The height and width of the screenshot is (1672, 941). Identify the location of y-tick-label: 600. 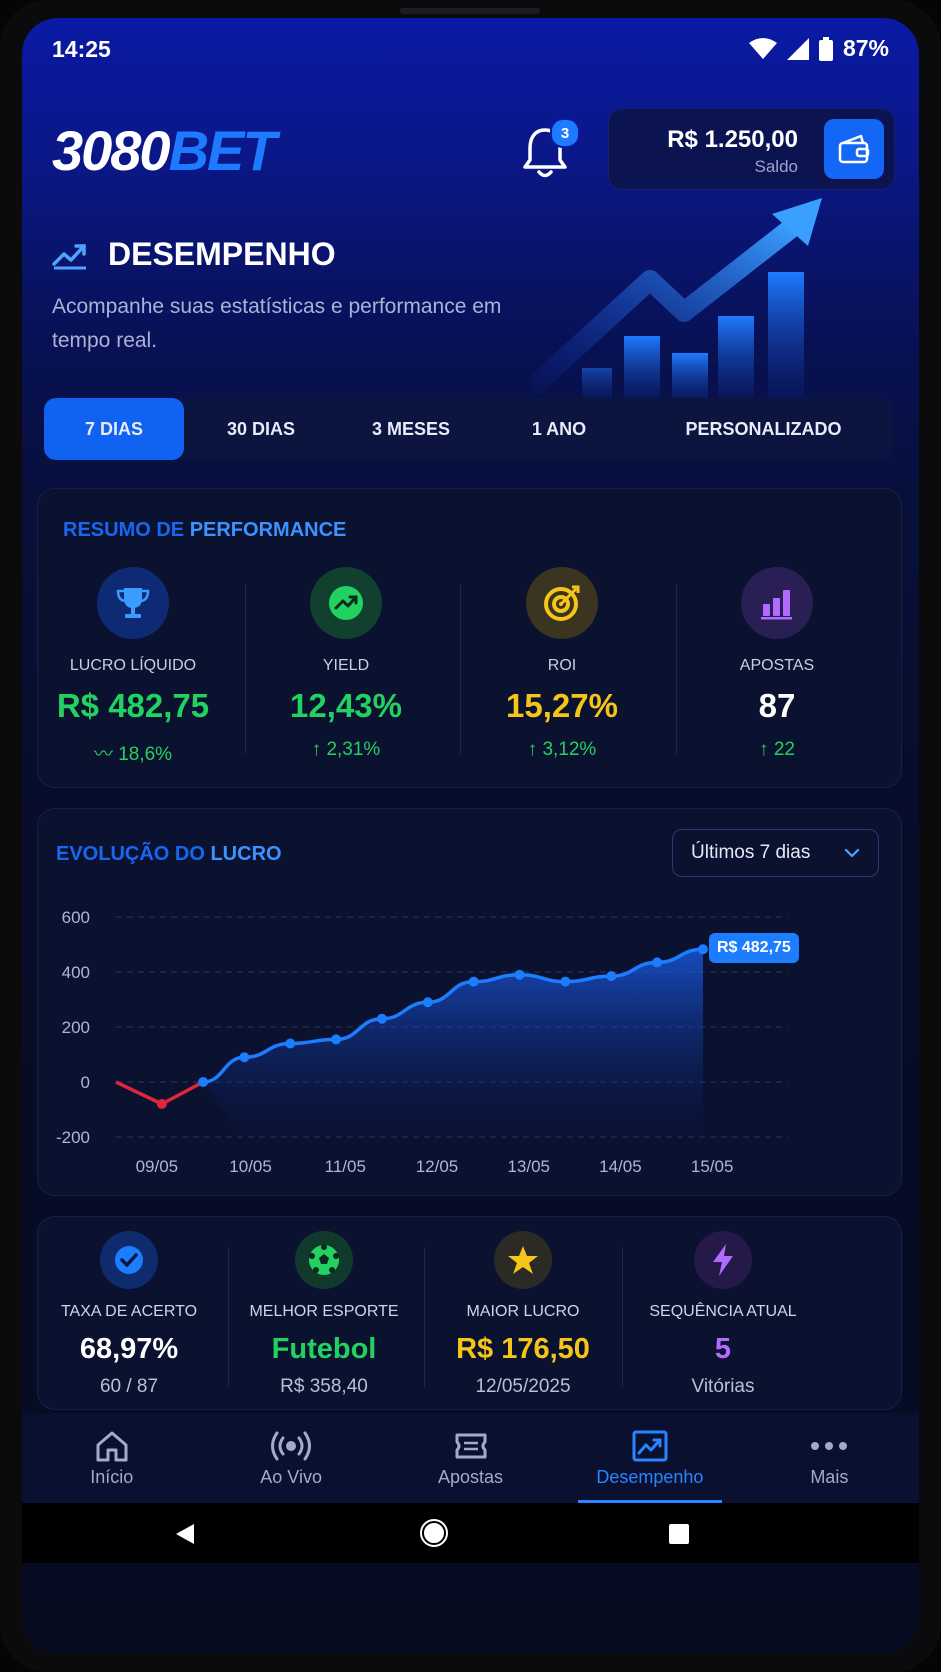
(76, 917).